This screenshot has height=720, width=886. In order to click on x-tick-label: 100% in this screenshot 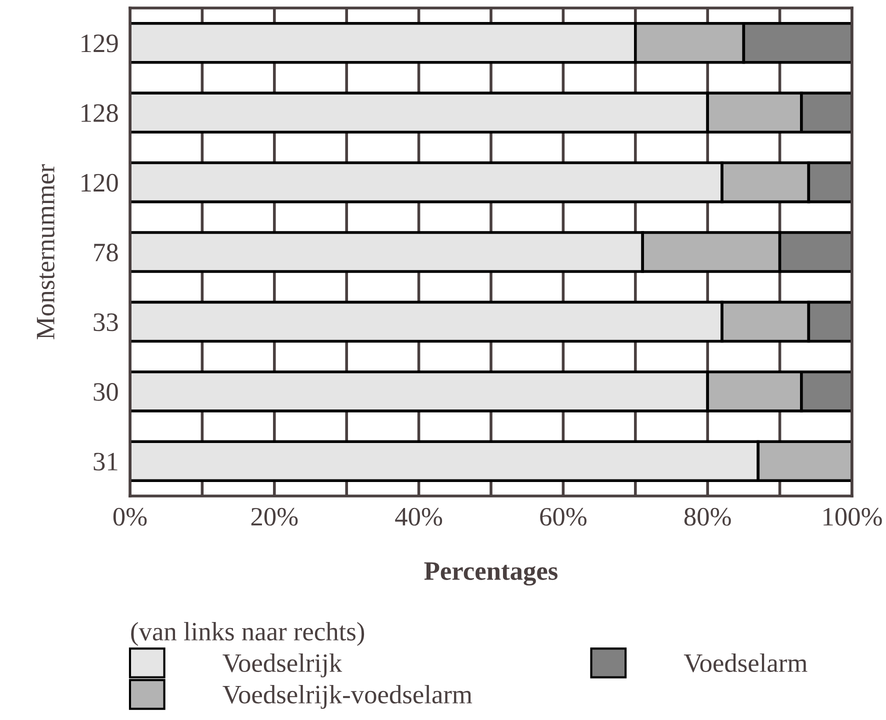, I will do `click(853, 517)`.